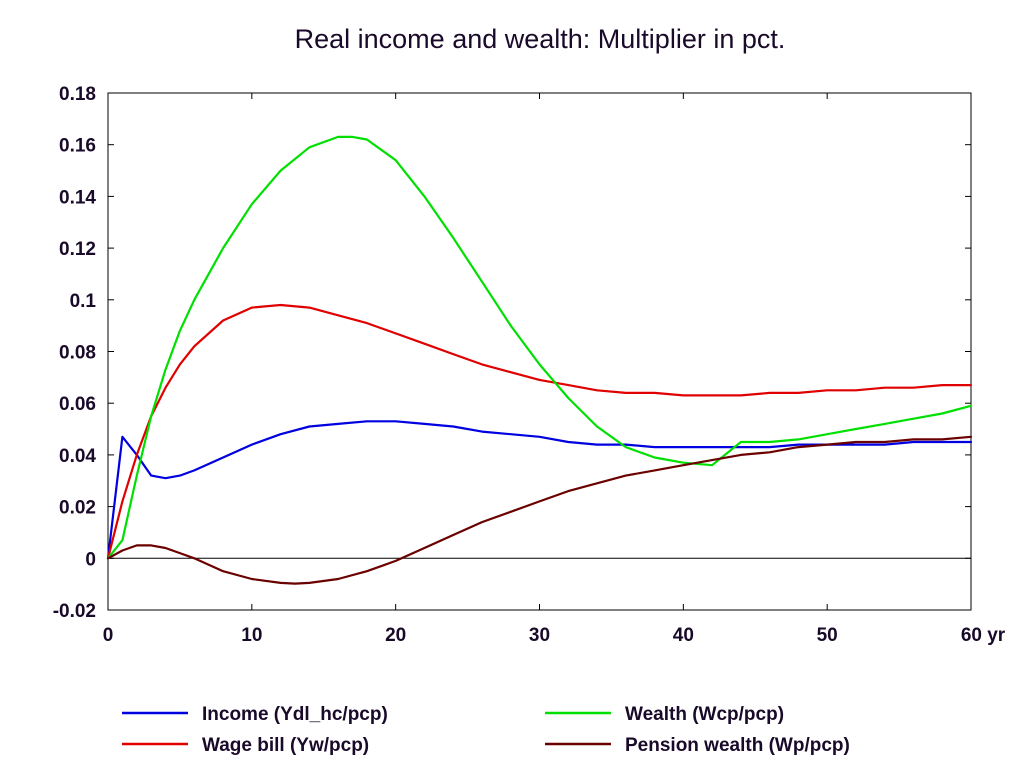 The height and width of the screenshot is (778, 1024). I want to click on y-tick-label: 0.04, so click(77, 456).